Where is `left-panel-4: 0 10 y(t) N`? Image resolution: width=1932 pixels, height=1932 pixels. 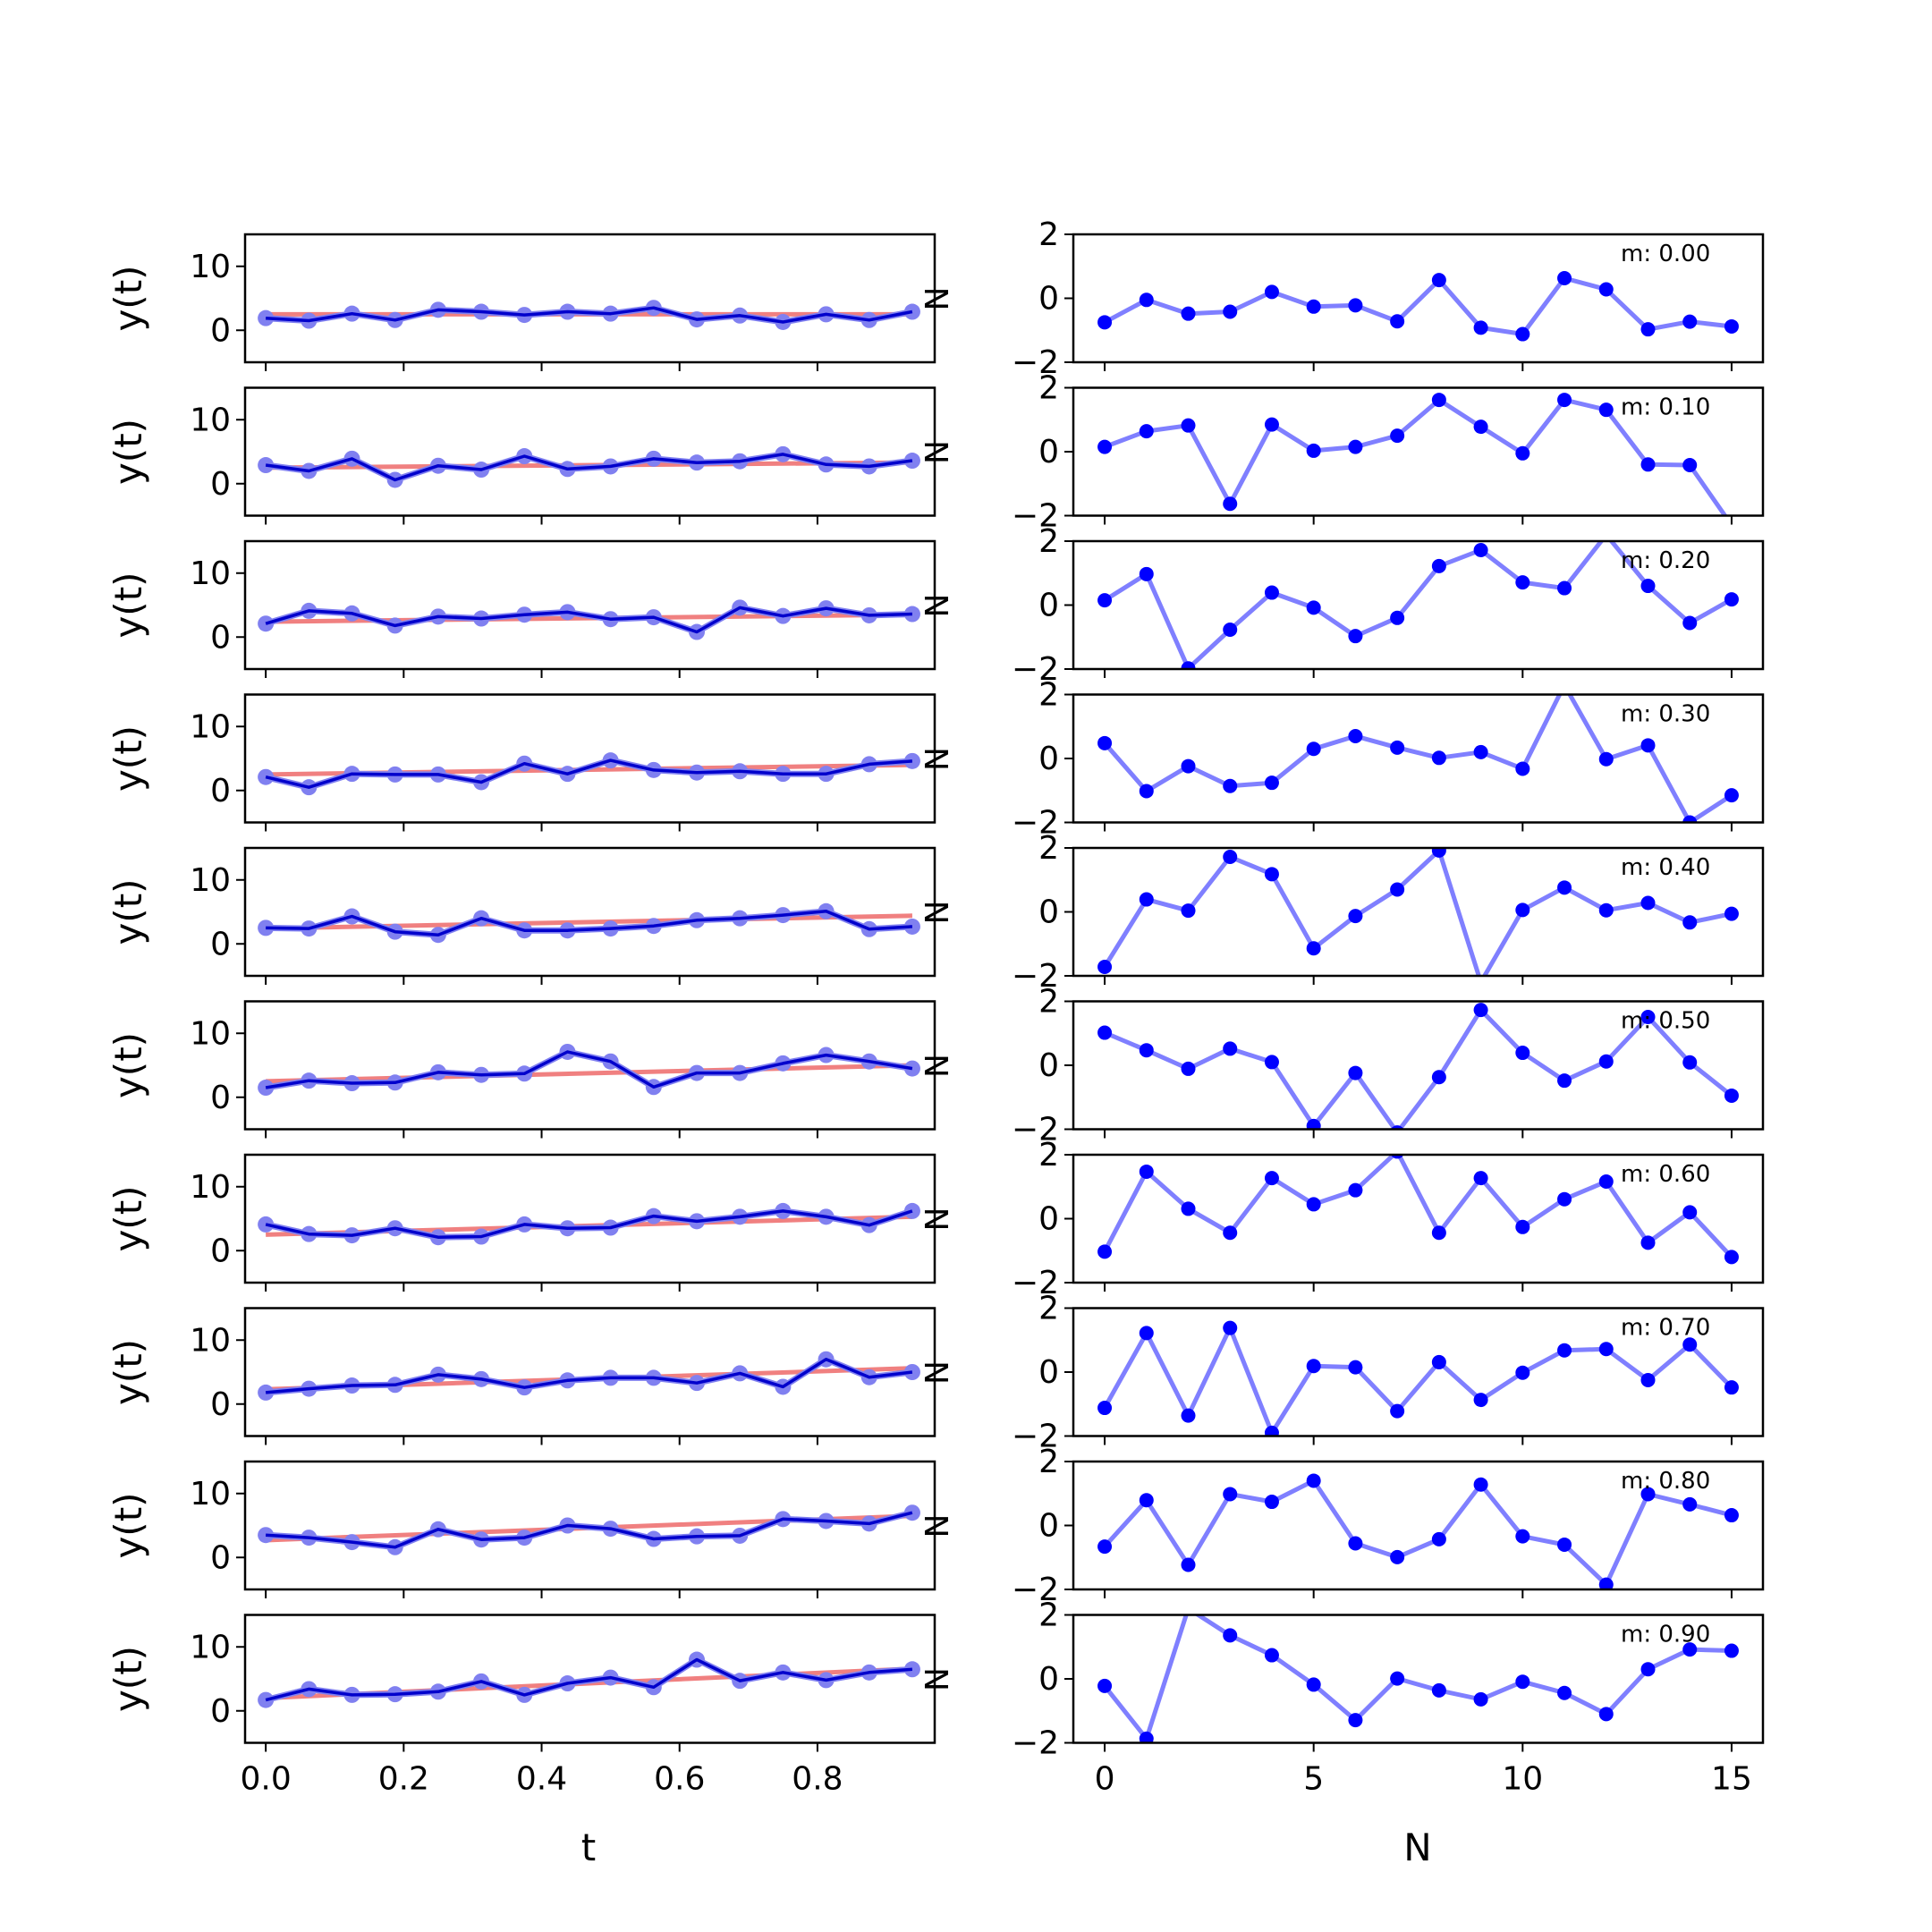
left-panel-4: 0 10 y(t) N is located at coordinates (531, 915).